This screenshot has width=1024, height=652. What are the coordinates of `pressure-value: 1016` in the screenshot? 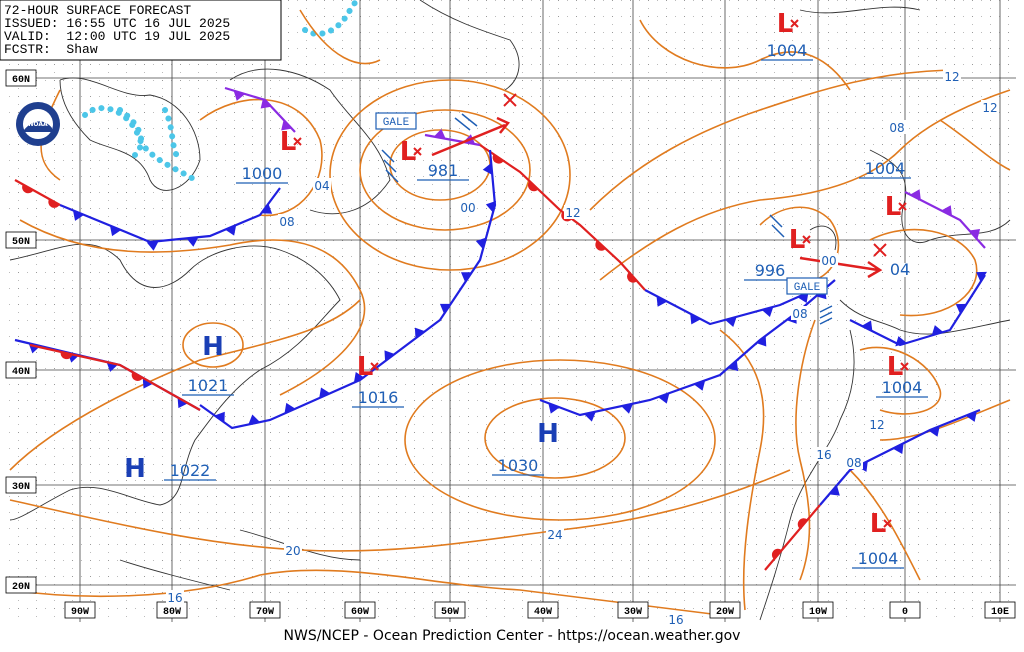 It's located at (378, 397).